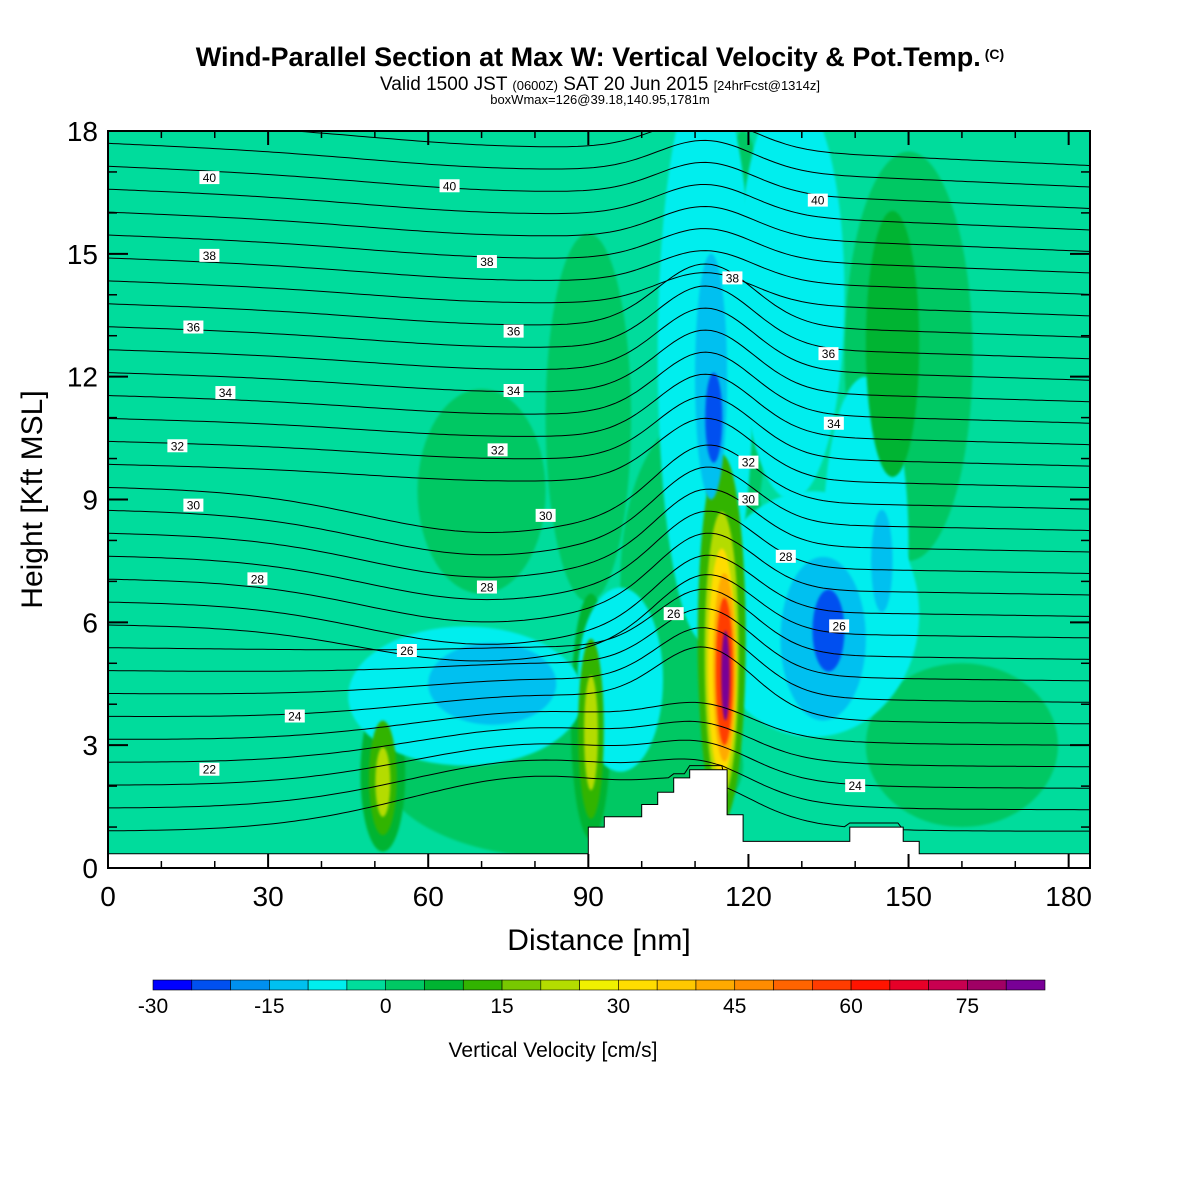  I want to click on subtitle-forecast: [24hrFcst@1314z], so click(766, 85).